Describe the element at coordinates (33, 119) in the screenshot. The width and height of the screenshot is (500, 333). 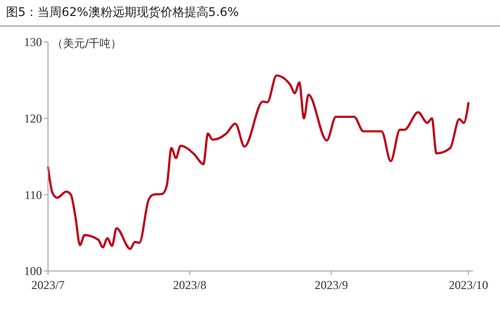
I see `y-tick-label: 120` at that location.